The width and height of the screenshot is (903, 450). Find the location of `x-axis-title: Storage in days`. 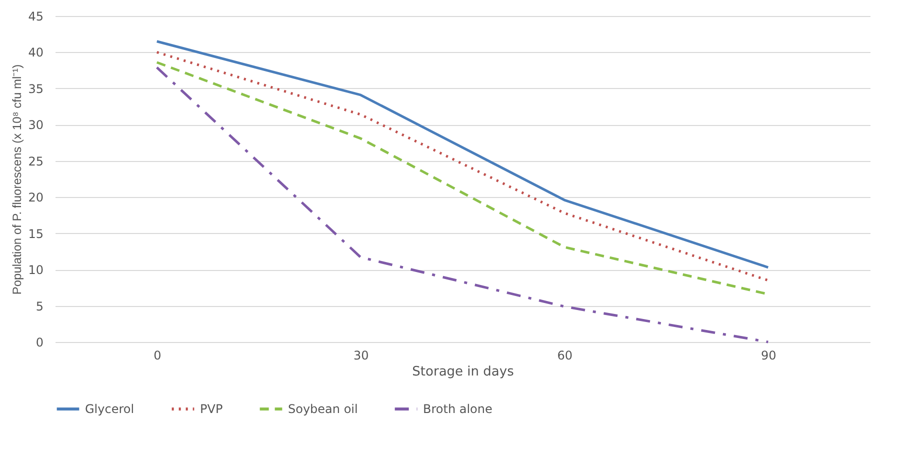

x-axis-title: Storage in days is located at coordinates (463, 372).